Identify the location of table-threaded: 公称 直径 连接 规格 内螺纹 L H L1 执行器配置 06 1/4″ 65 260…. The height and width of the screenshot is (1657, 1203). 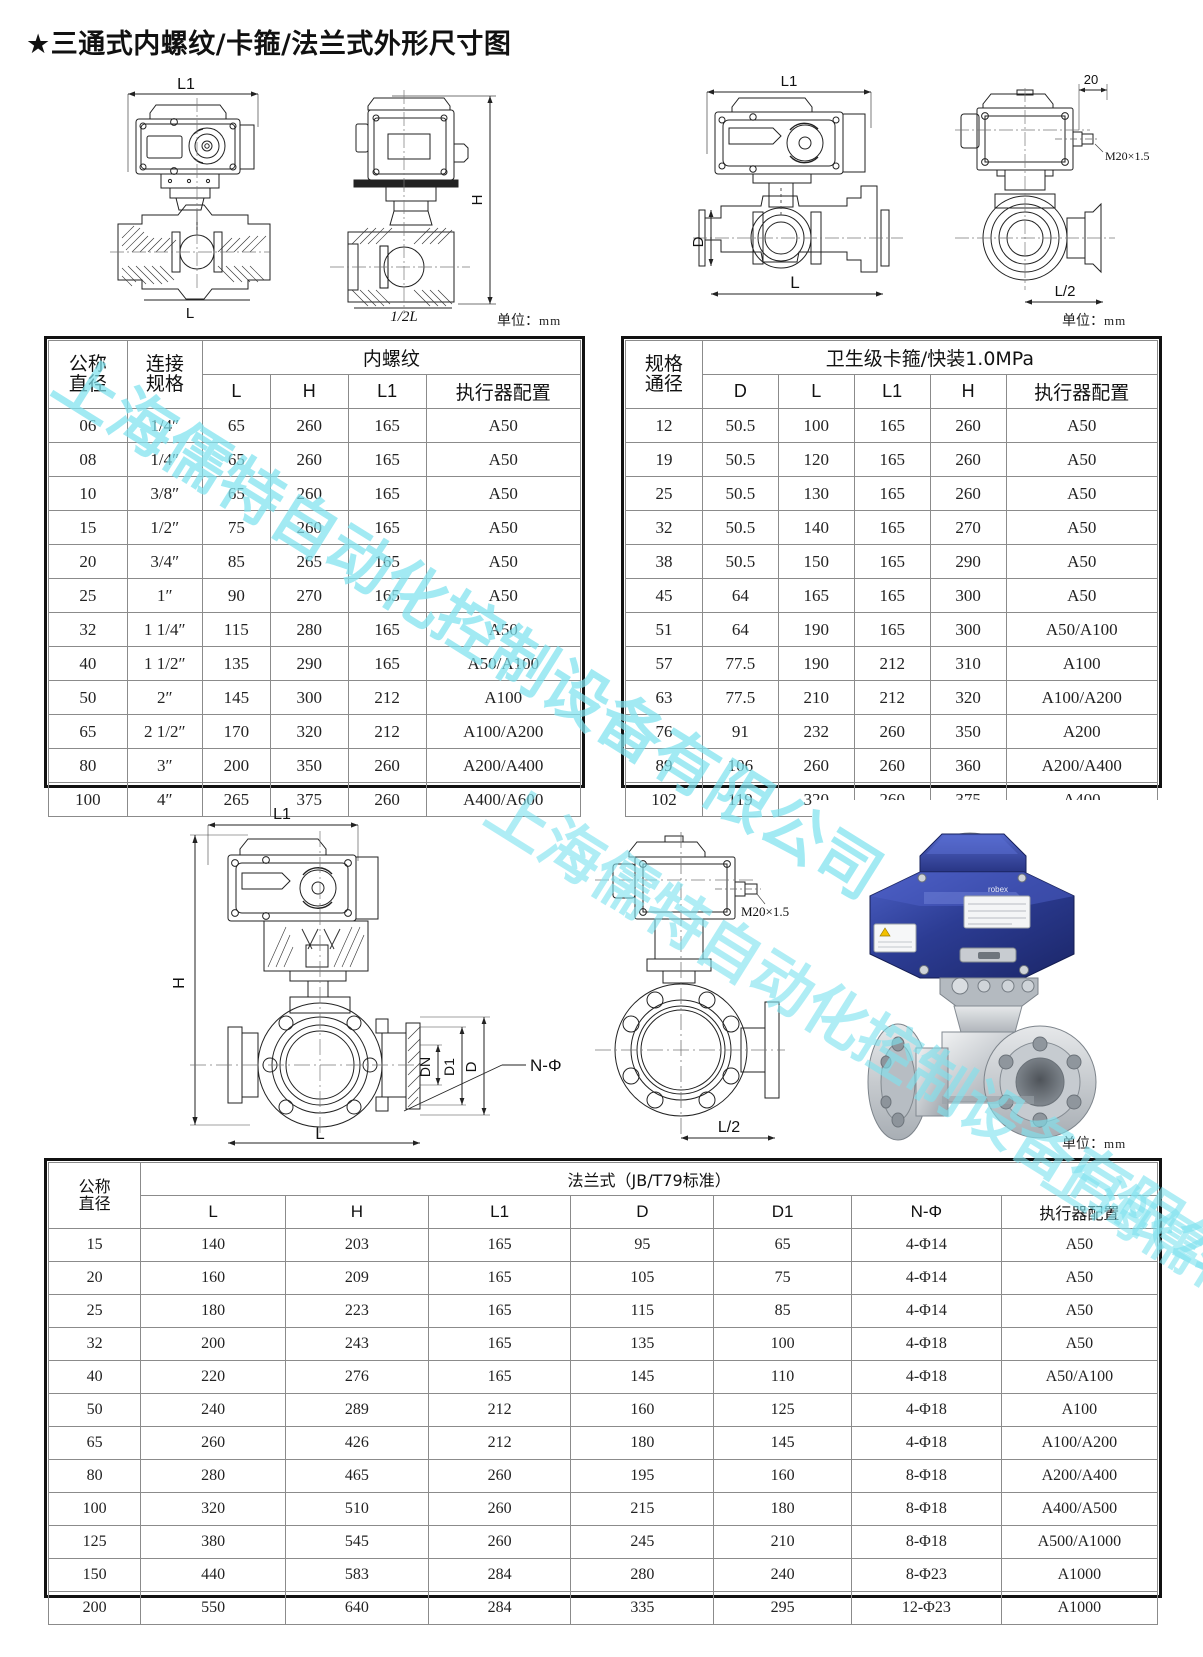
(315, 578).